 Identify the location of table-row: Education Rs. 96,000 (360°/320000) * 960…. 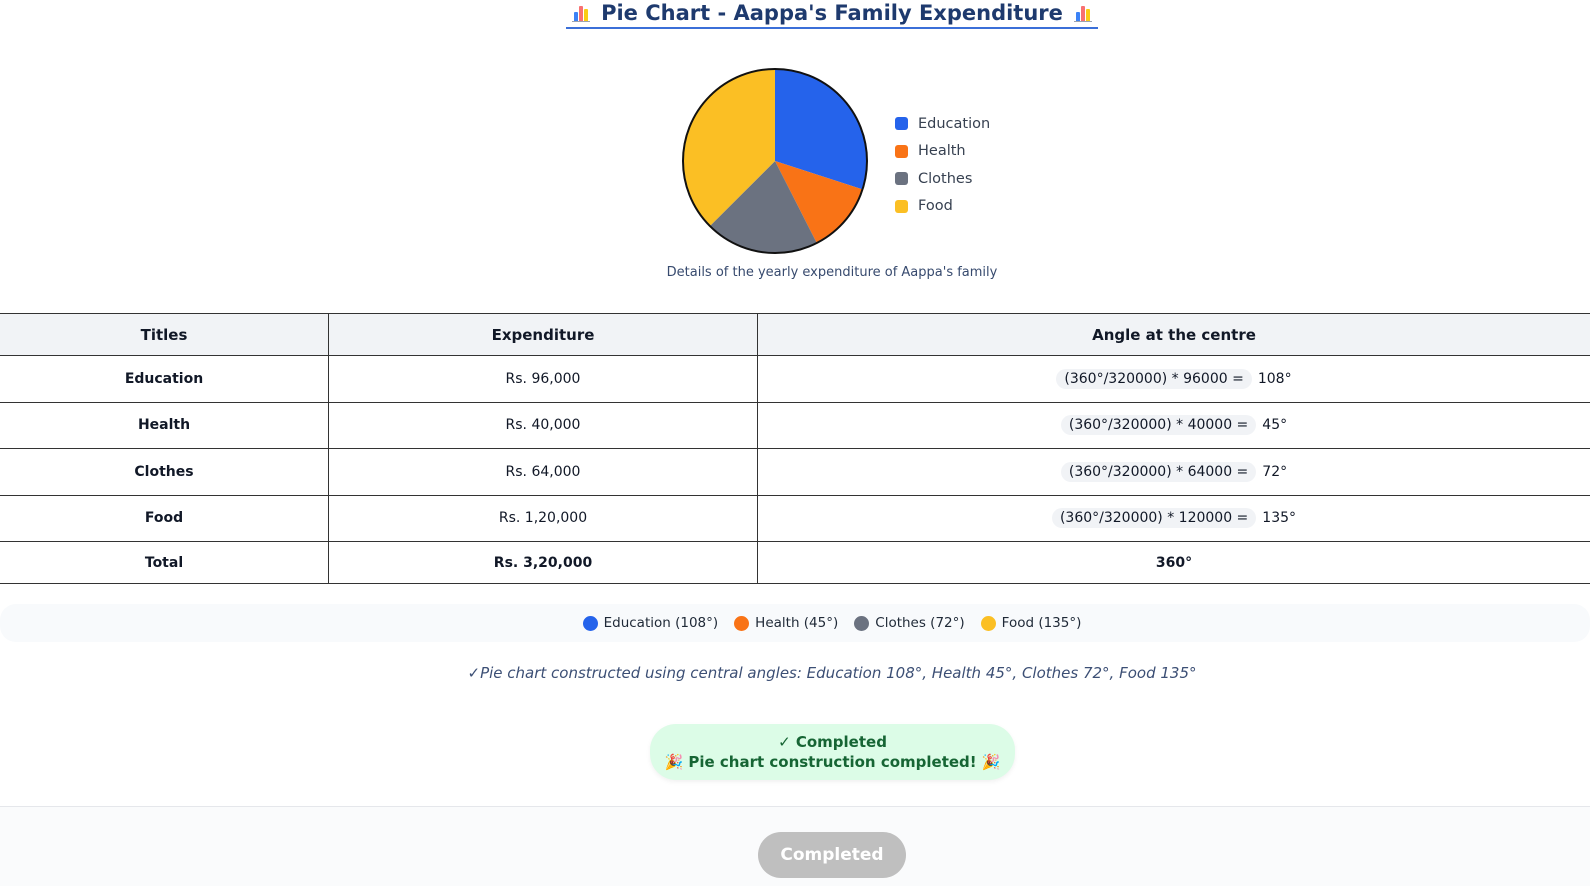
(795, 379).